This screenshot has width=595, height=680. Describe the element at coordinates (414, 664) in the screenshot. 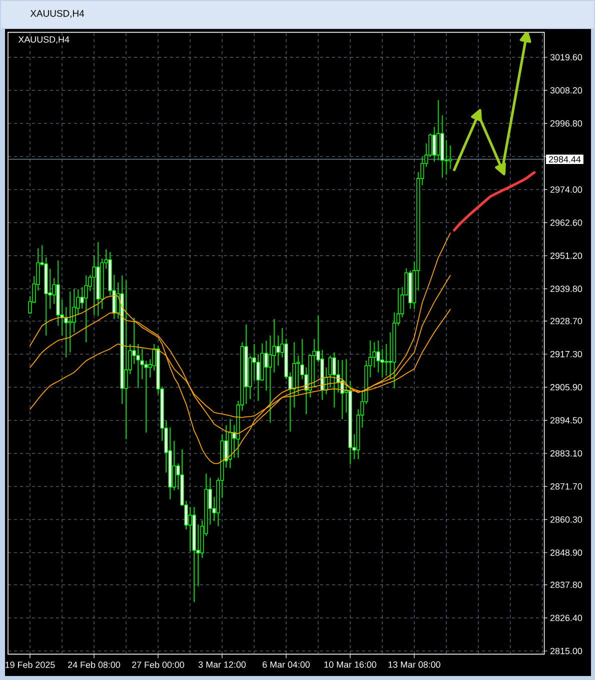

I see `x-tick-label: 13 Mar 08:00` at that location.